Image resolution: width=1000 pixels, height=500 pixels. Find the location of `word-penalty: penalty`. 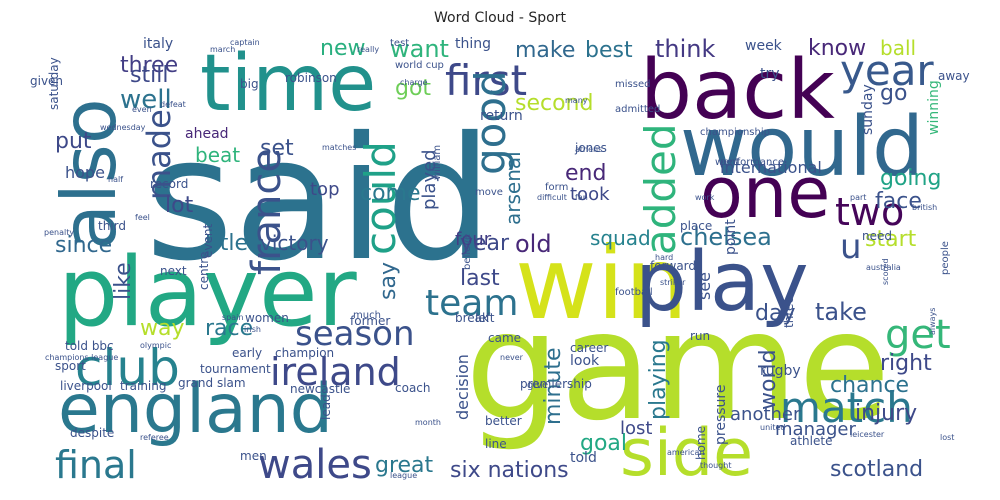

word-penalty: penalty is located at coordinates (59, 232).